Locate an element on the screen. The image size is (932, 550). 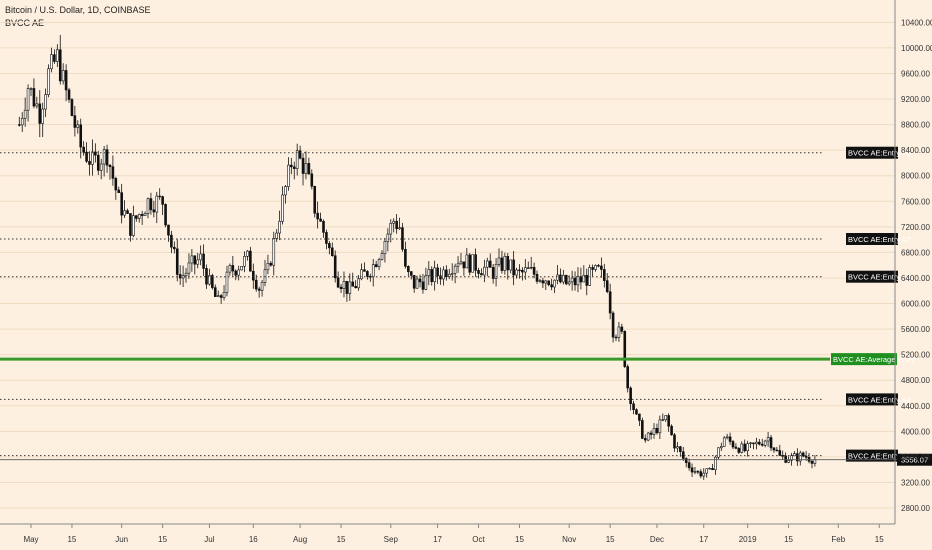
x-tick-label: Dec is located at coordinates (657, 539).